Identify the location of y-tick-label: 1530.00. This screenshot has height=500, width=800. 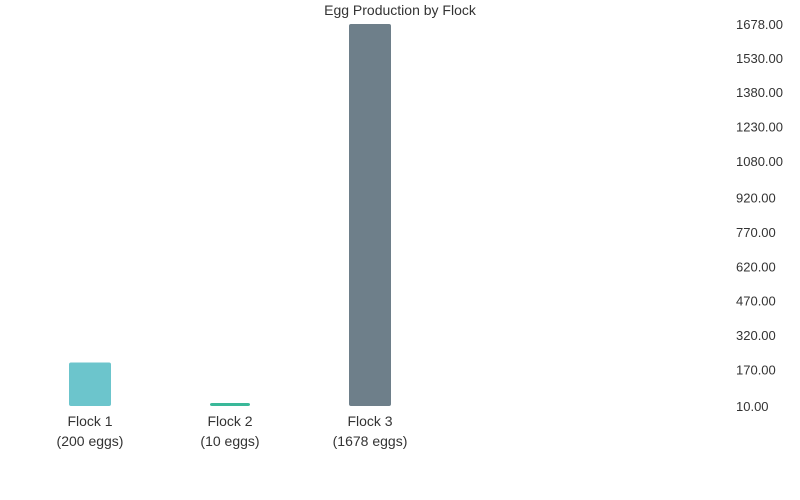
(759, 58).